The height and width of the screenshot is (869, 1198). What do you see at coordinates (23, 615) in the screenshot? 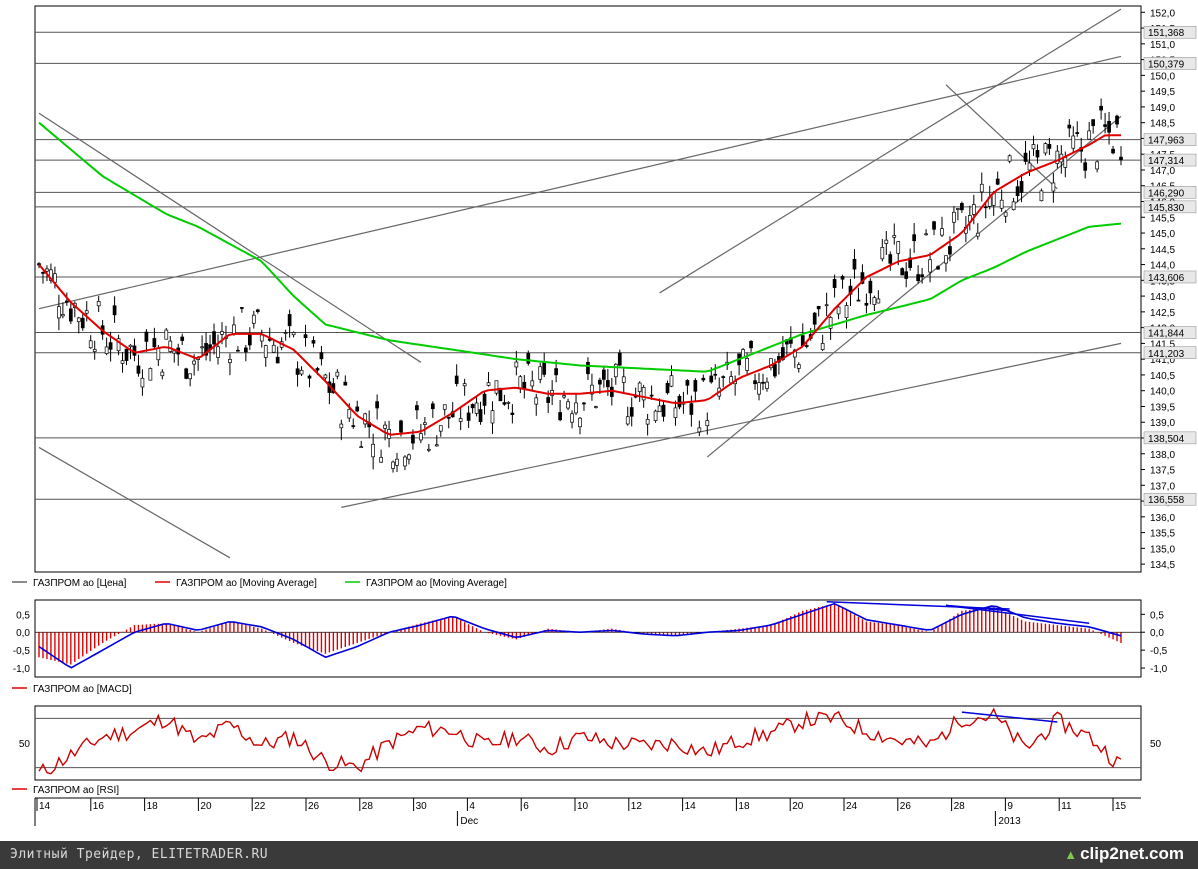
I see `macd-axis-label-left: 0,5` at bounding box center [23, 615].